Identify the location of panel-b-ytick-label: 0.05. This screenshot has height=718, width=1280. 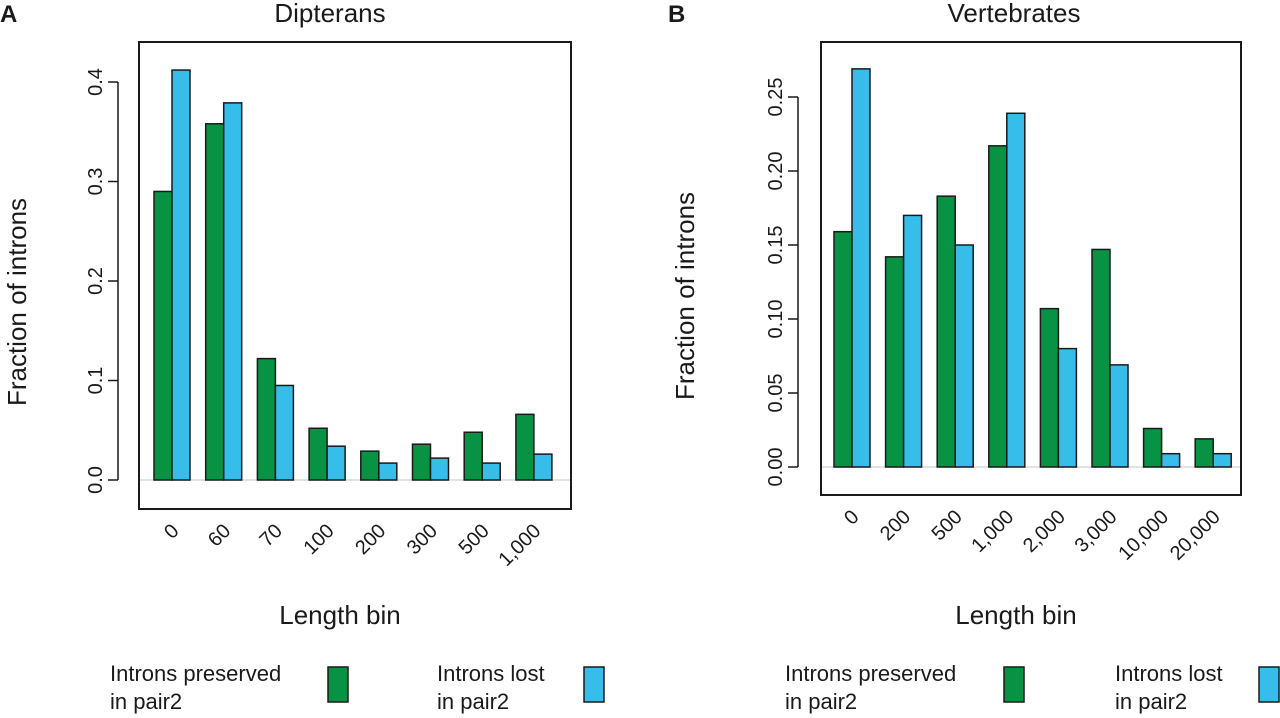
(776, 393).